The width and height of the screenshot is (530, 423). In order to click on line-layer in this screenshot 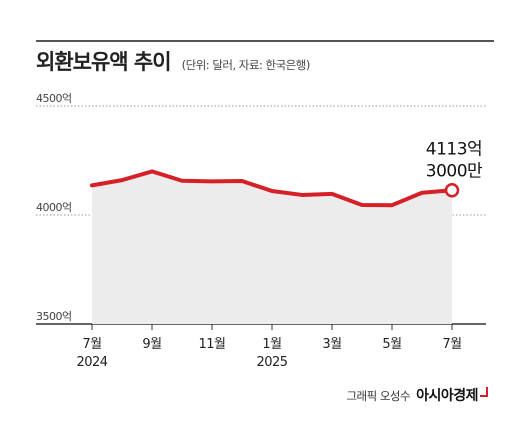, I will do `click(275, 188)`.